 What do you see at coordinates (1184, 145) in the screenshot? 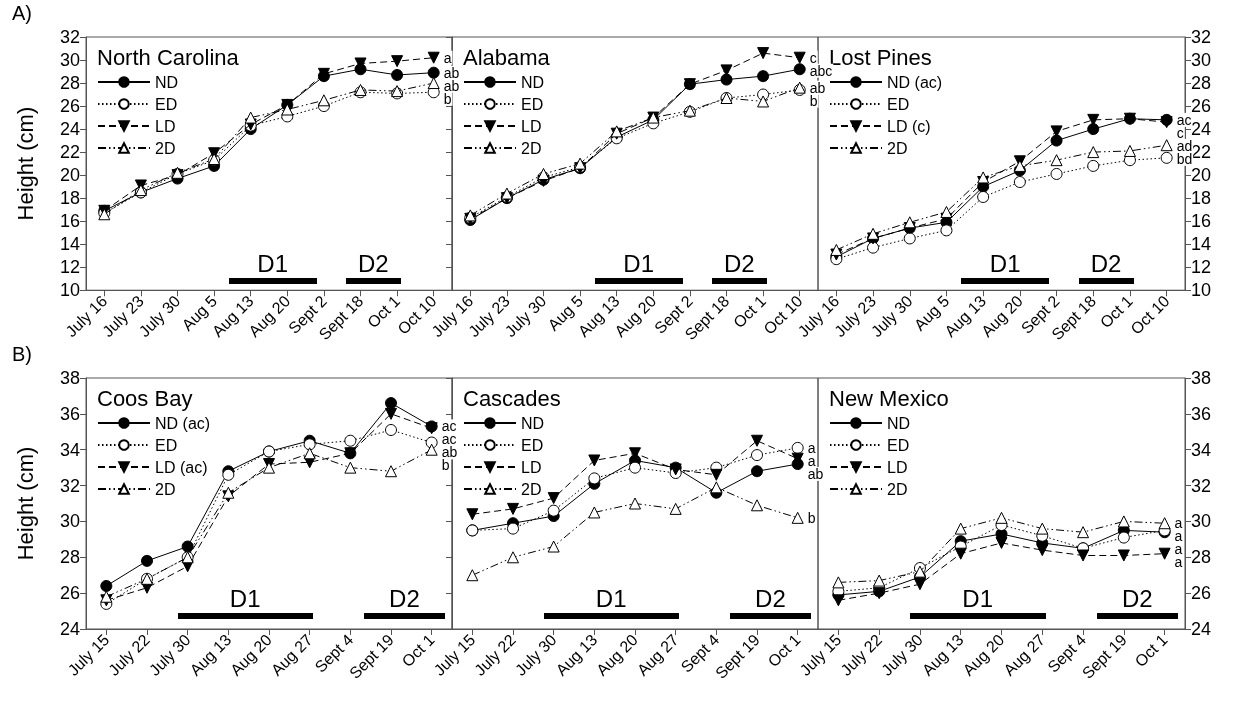
I see `annotation: ad` at bounding box center [1184, 145].